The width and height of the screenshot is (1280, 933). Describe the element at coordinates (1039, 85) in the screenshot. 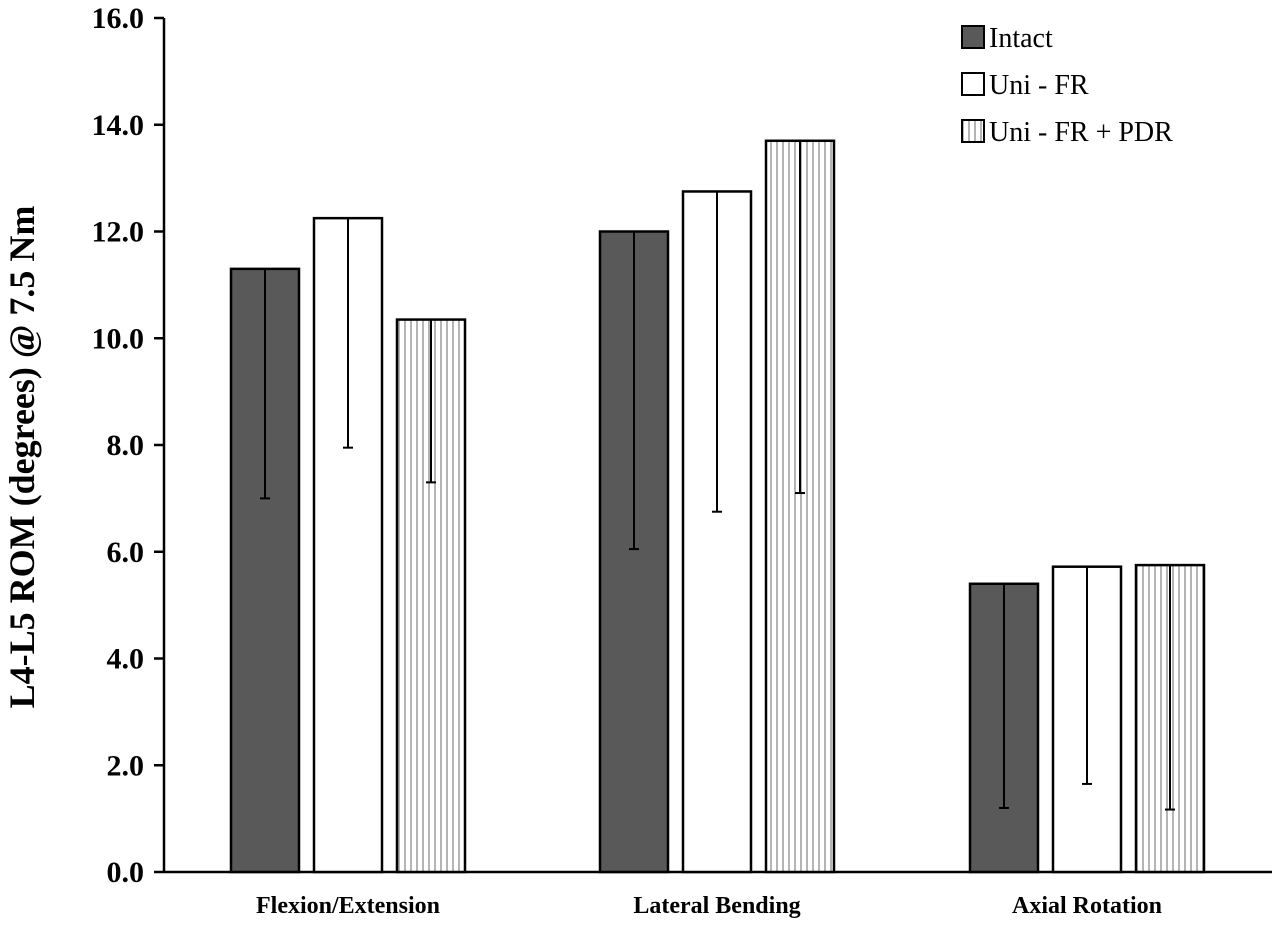

I see `legend-label: Uni - FR` at that location.